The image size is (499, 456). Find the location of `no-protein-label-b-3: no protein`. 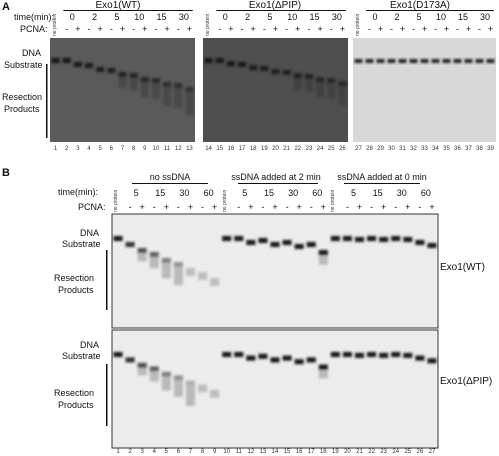

no-protein-label-b-3: no protein is located at coordinates (333, 200).